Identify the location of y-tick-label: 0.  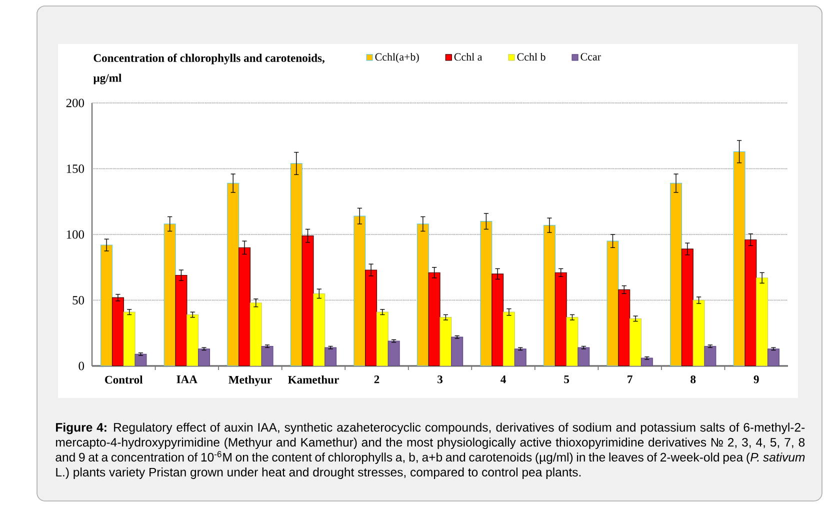
(81, 366).